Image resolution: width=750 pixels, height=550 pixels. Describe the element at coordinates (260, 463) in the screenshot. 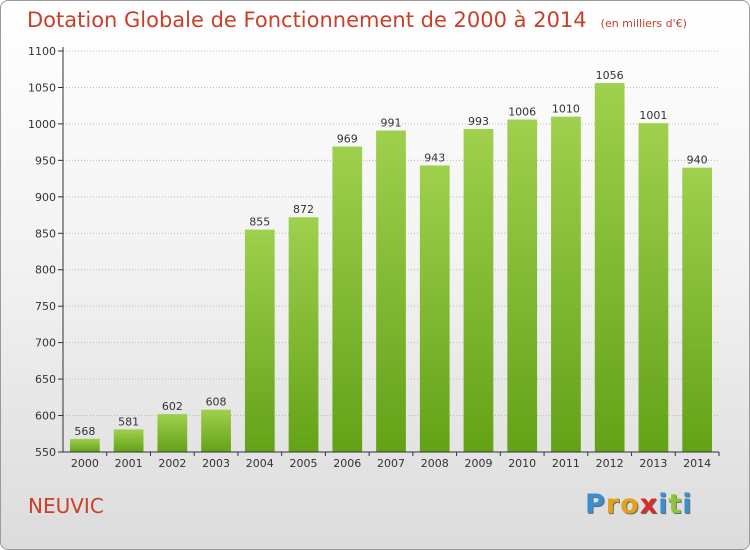

I see `x-tick-label: 2004` at that location.